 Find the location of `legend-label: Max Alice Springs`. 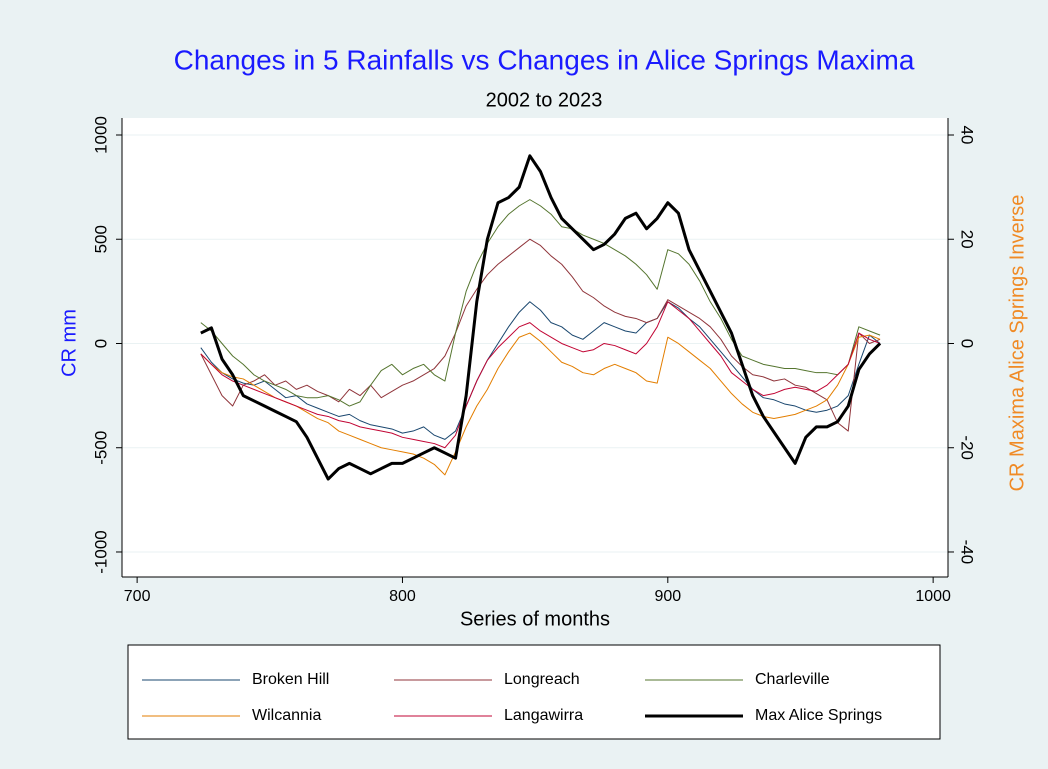

legend-label: Max Alice Springs is located at coordinates (818, 715).